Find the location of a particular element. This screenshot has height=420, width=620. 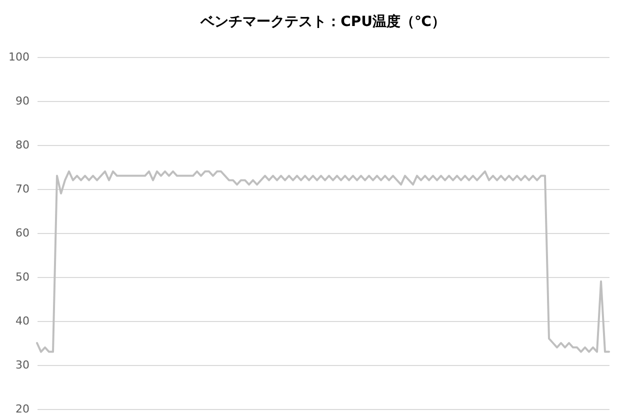

chart-title: ベンチマークテスト：CPU温度（℃） is located at coordinates (323, 21).